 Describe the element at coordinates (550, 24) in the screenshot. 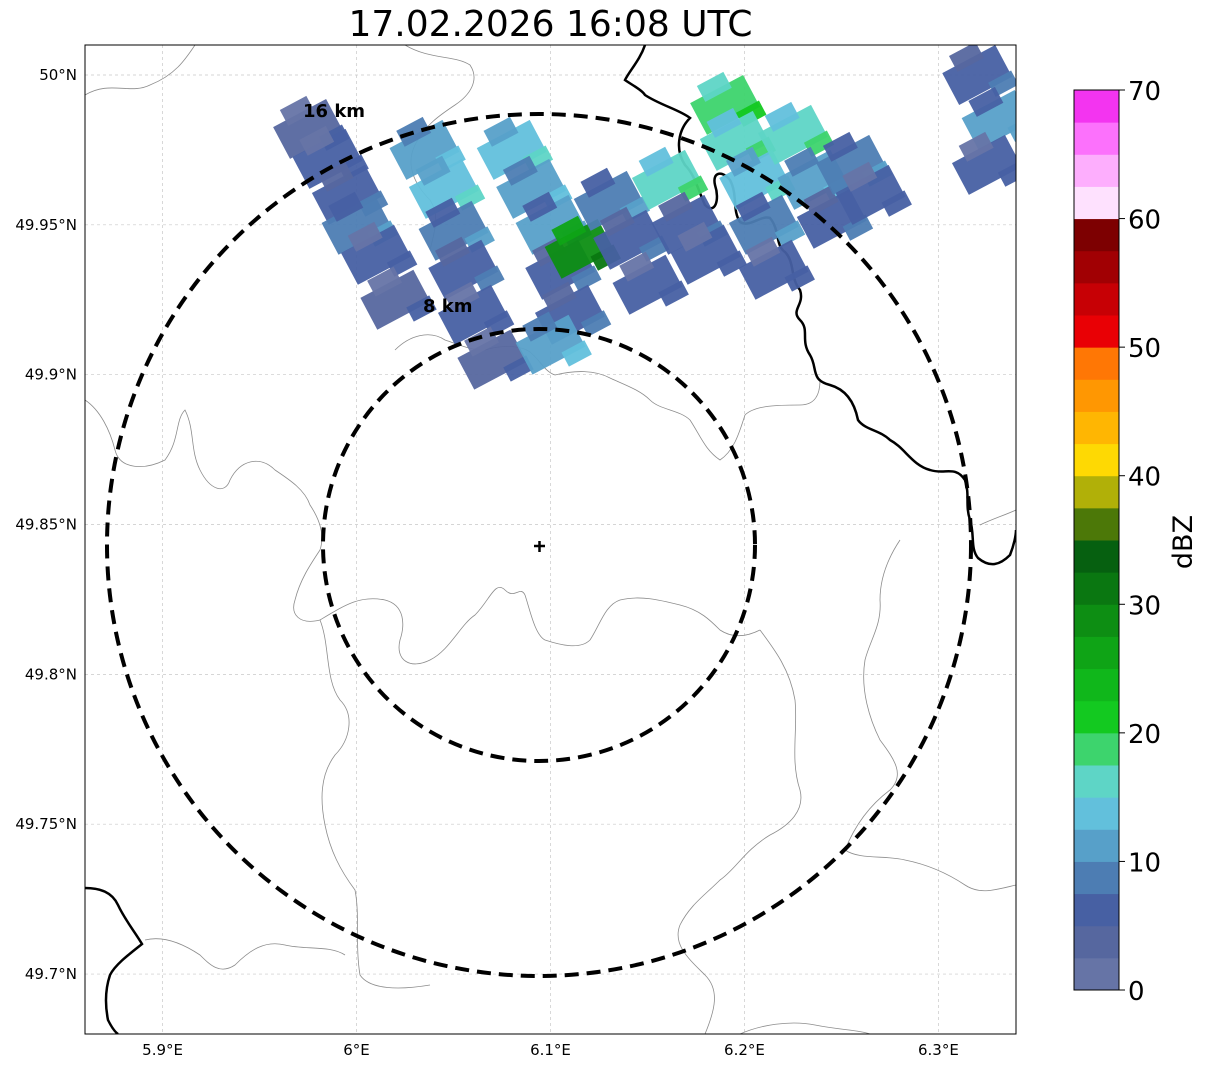

I see `map-title: 17.02.2026 16:08 UTC` at that location.